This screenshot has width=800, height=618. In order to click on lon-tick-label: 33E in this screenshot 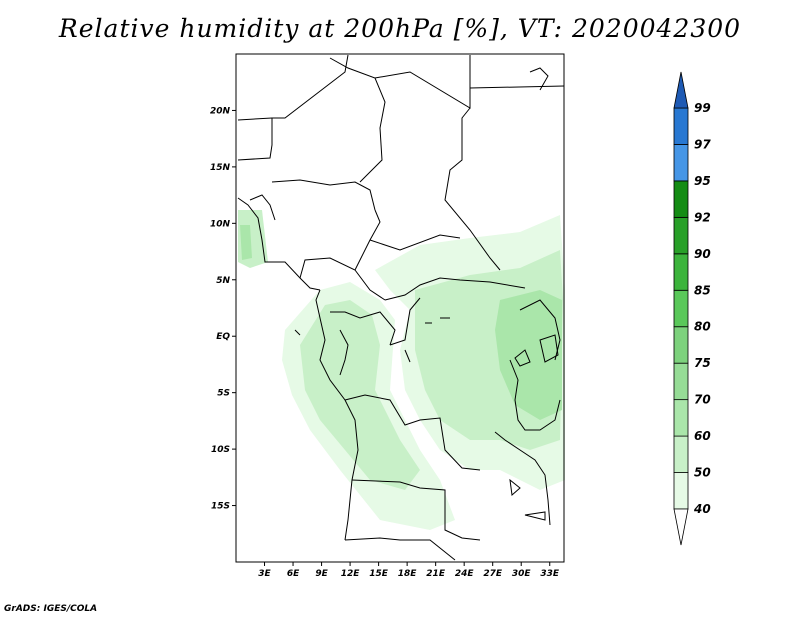, I will do `click(550, 574)`.